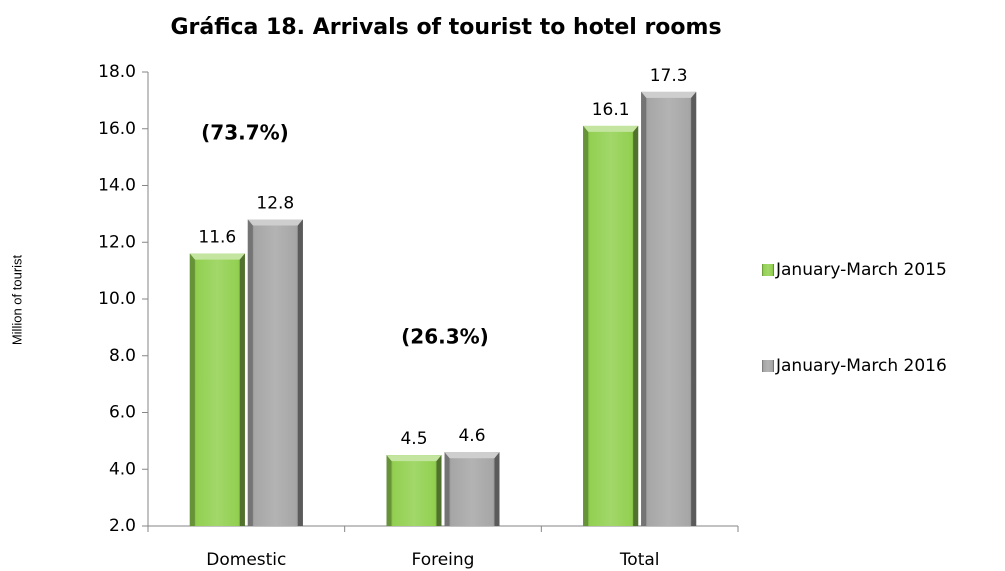  What do you see at coordinates (217, 238) in the screenshot?
I see `value-label: 11.6` at bounding box center [217, 238].